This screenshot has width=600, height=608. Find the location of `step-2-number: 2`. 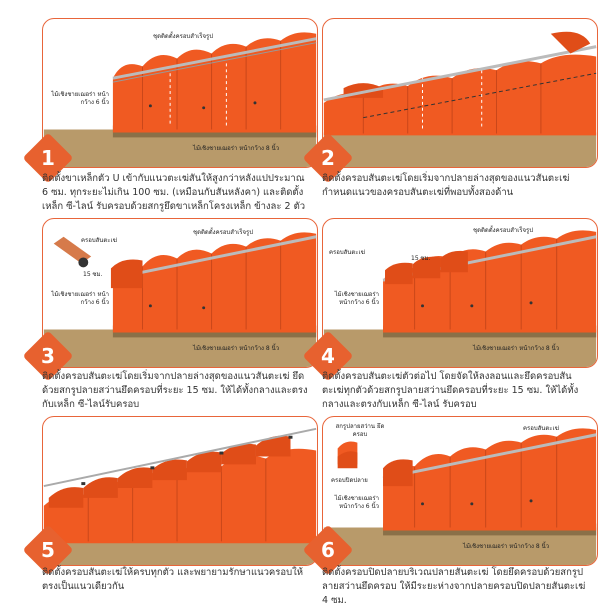

step-2-number: 2 is located at coordinates (328, 158).